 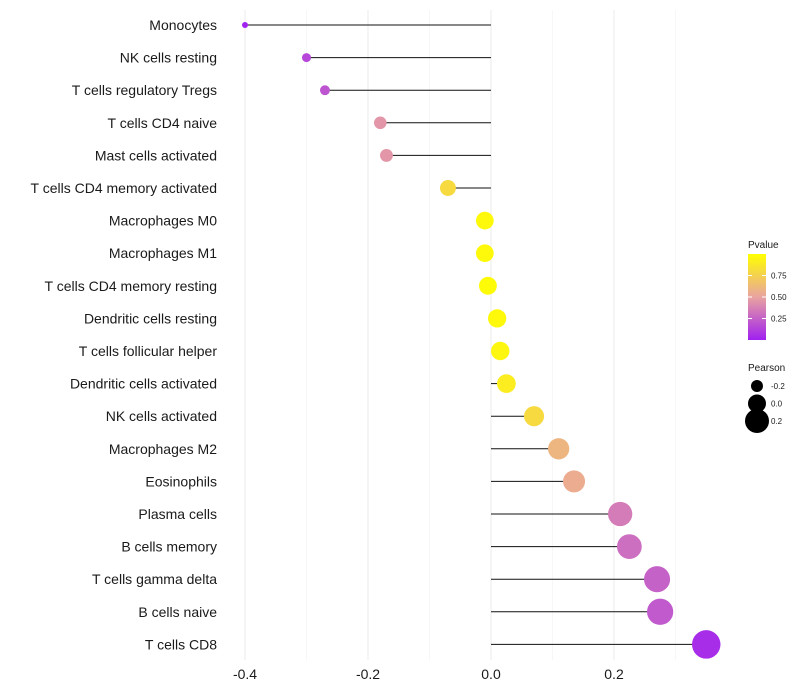 I want to click on category-label: NK cells activated, so click(x=161, y=416).